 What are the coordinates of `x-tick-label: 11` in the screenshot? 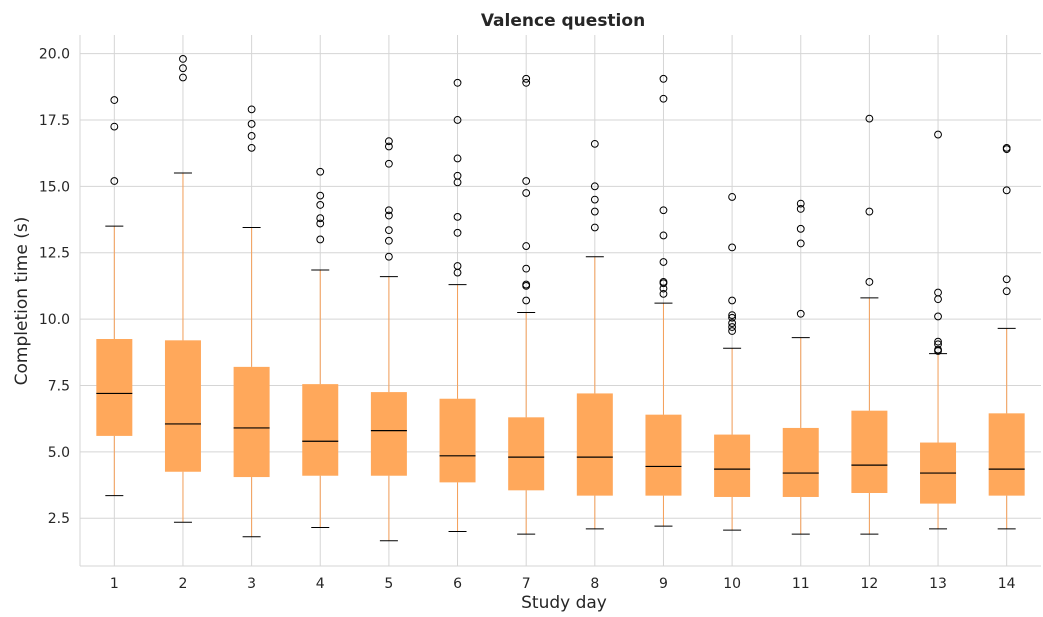 It's located at (801, 584).